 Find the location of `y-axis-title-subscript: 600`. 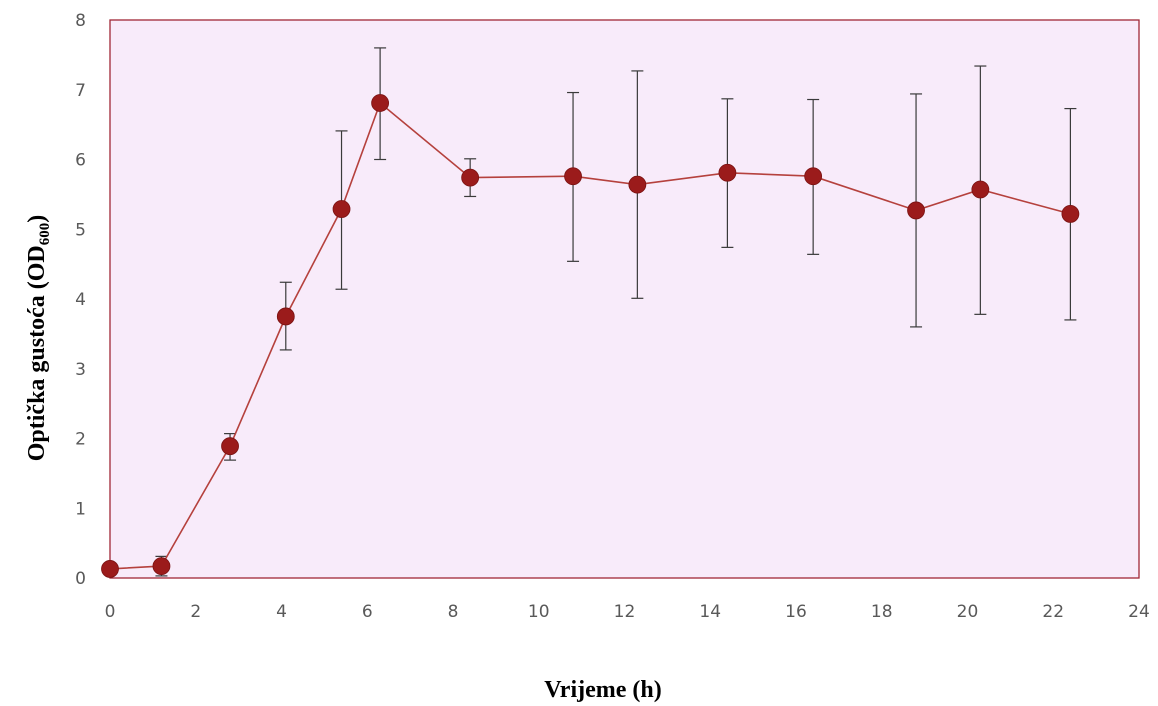

y-axis-title-subscript: 600 is located at coordinates (45, 234).